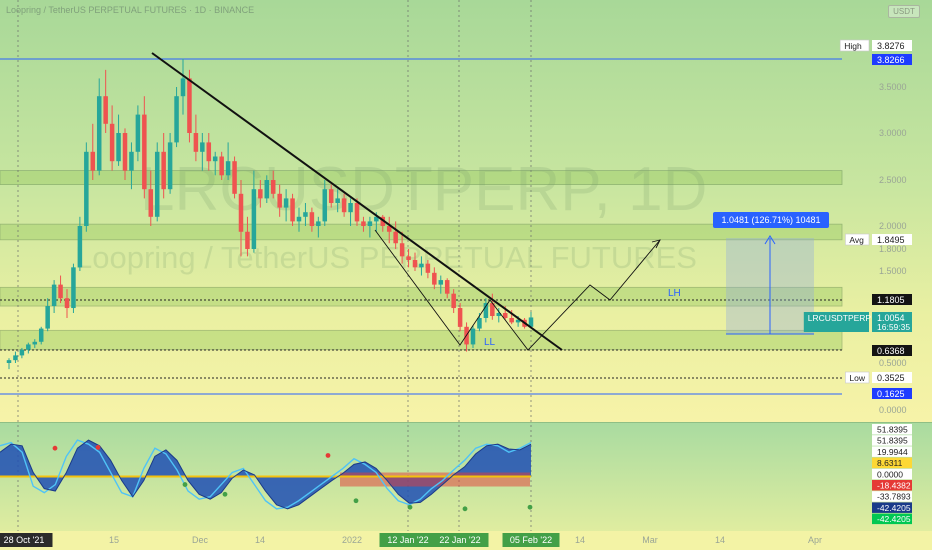 The image size is (932, 550). What do you see at coordinates (24, 540) in the screenshot?
I see `x-tick-label: 28 Oct '21` at bounding box center [24, 540].